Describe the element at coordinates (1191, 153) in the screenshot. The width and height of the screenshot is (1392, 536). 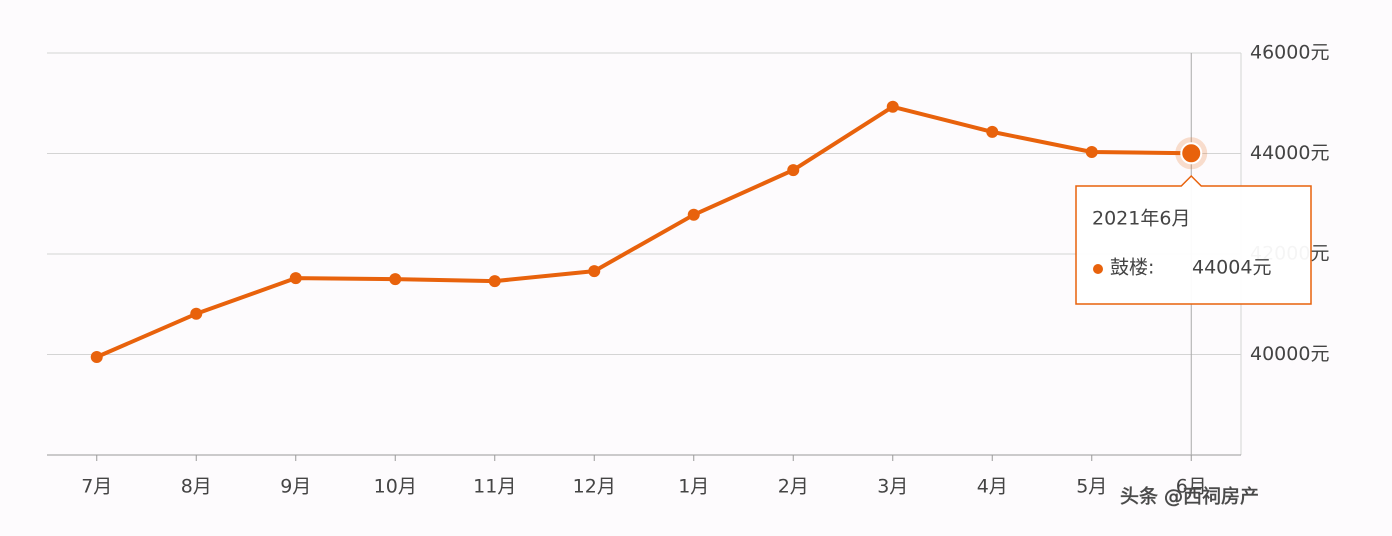
I see `point-highlight` at that location.